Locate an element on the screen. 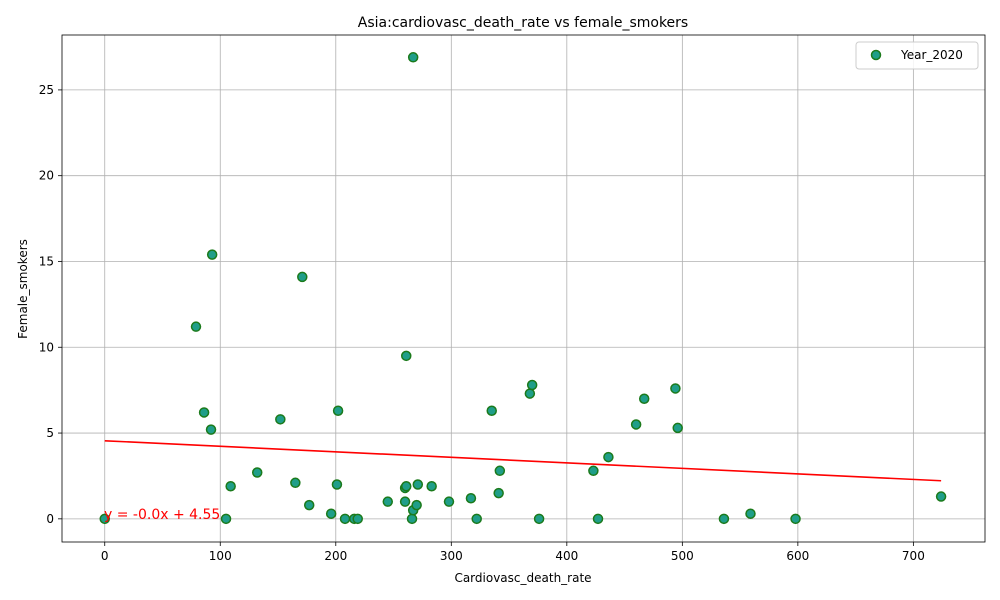 This screenshot has height=600, width=1000. y-tick-label: 20 is located at coordinates (46, 176).